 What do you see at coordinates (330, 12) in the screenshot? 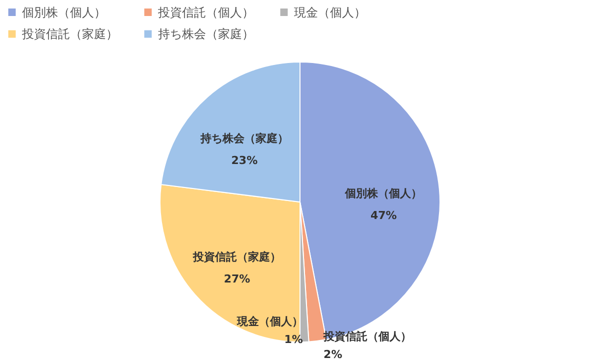
I see `legend-label: 現金（個人）` at bounding box center [330, 12].